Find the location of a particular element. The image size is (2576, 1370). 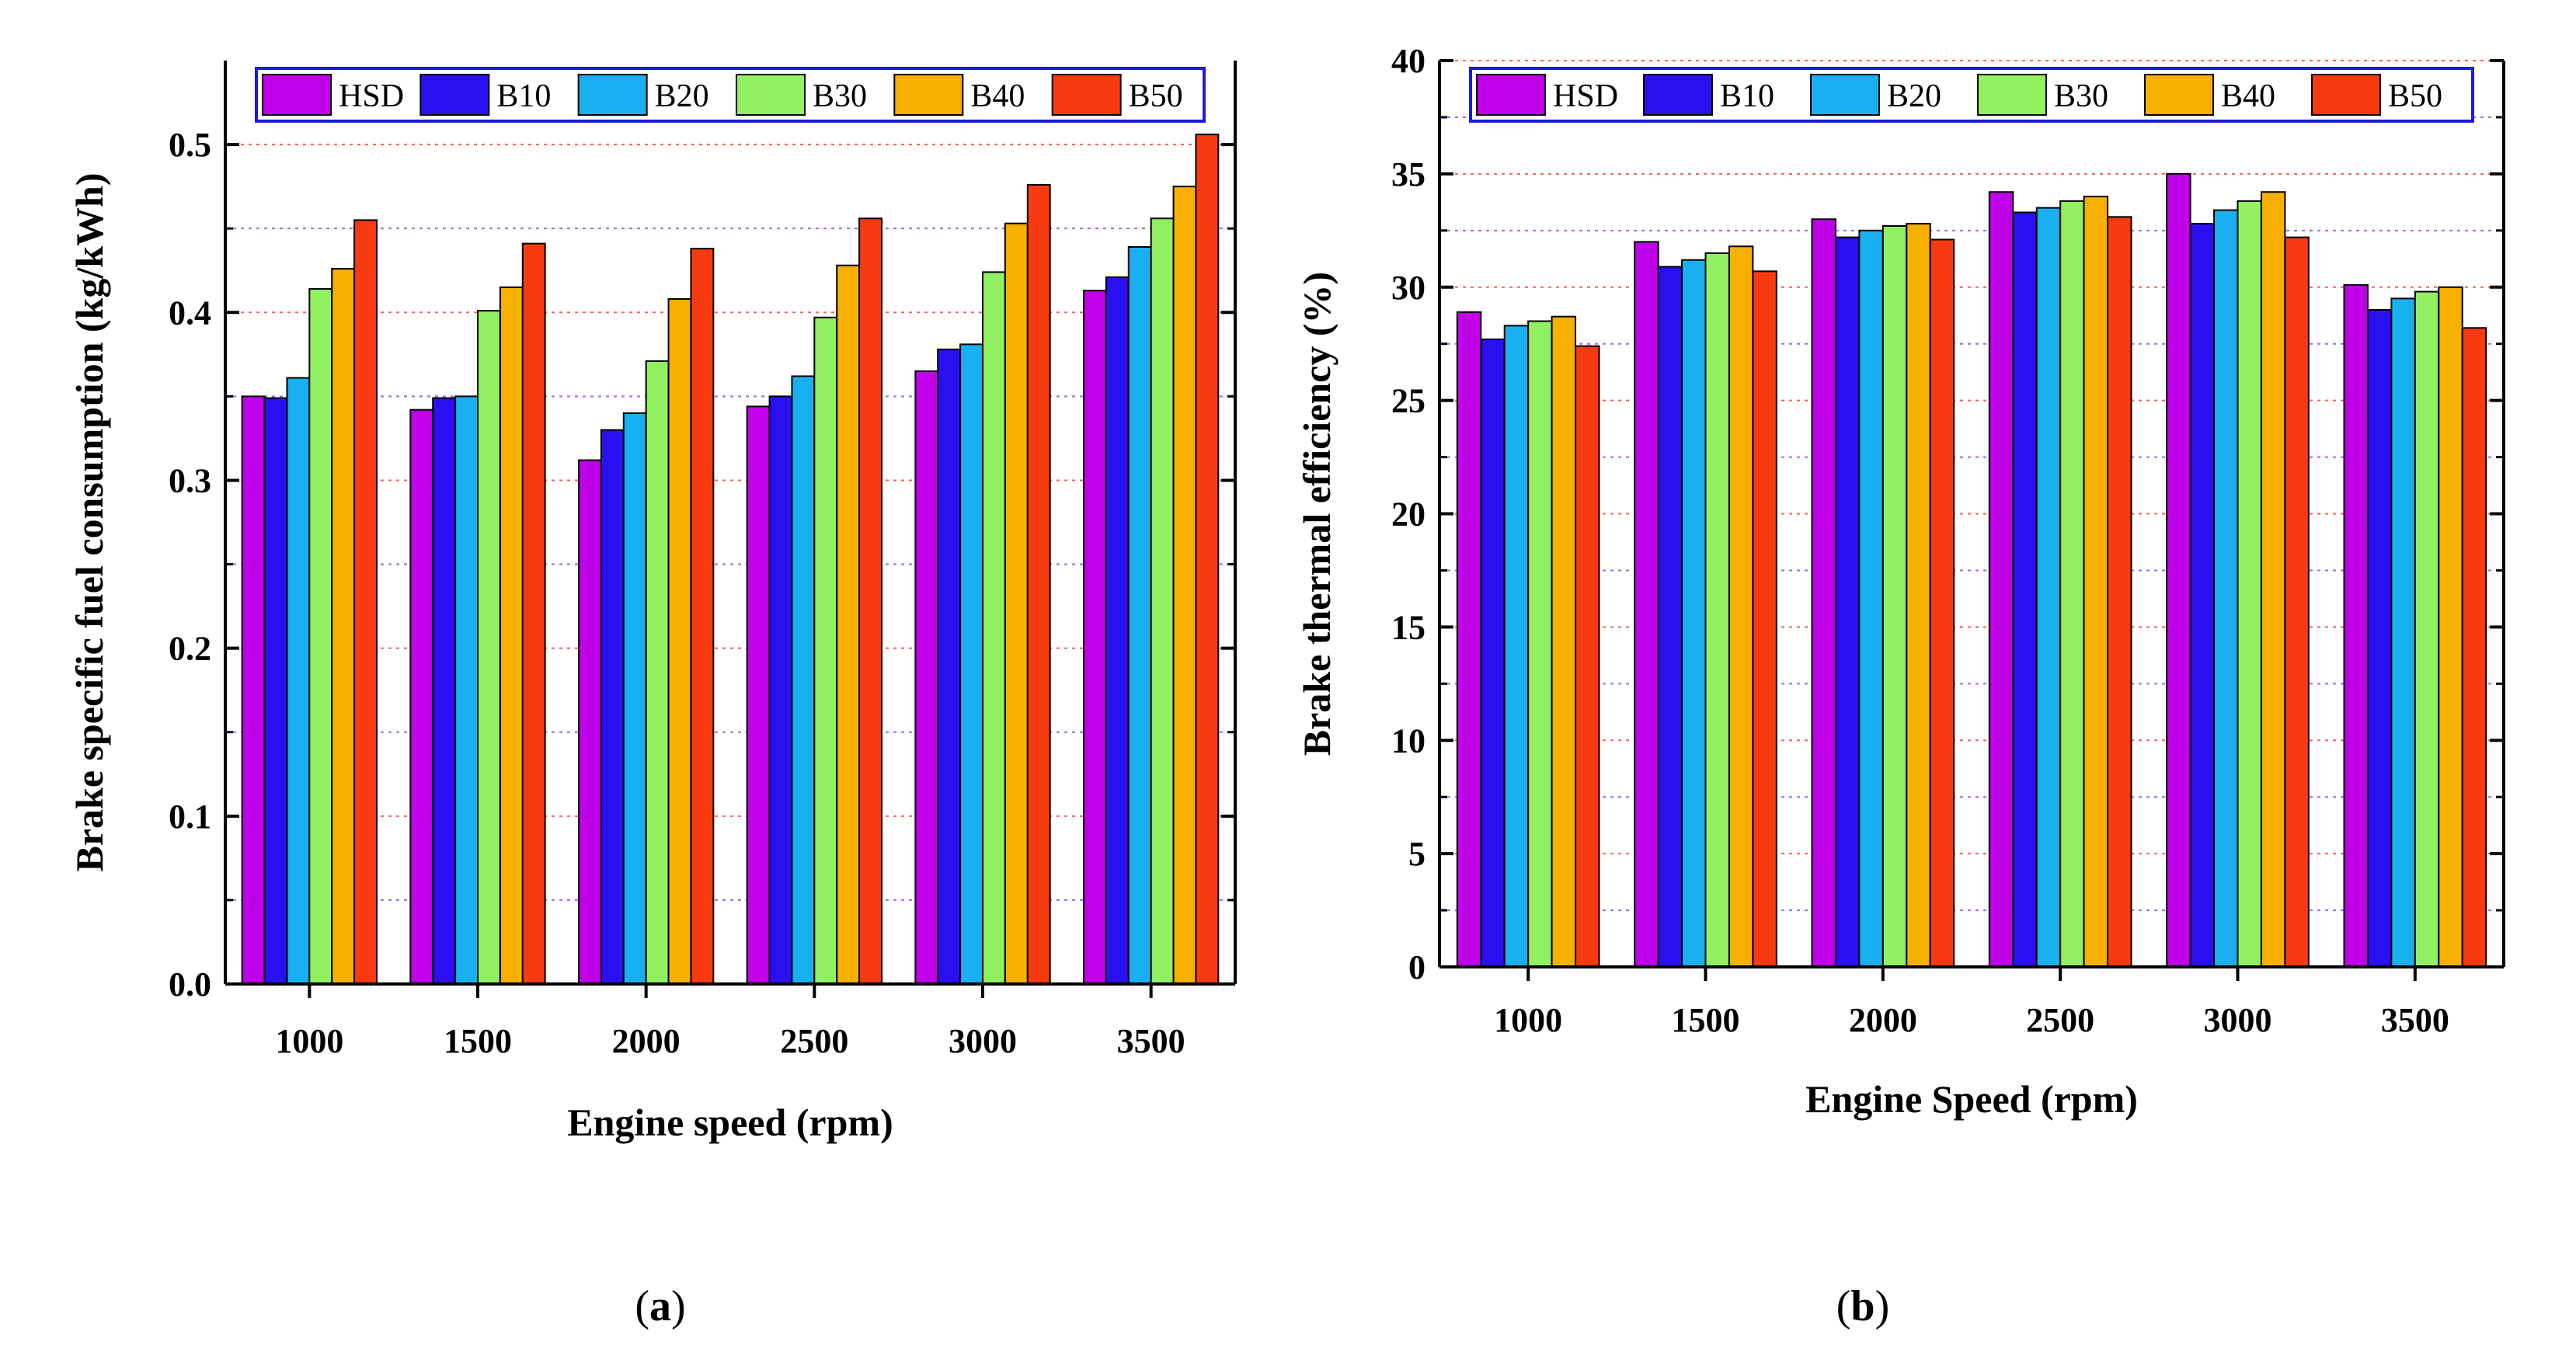

bar-b10-2000 is located at coordinates (612, 707).